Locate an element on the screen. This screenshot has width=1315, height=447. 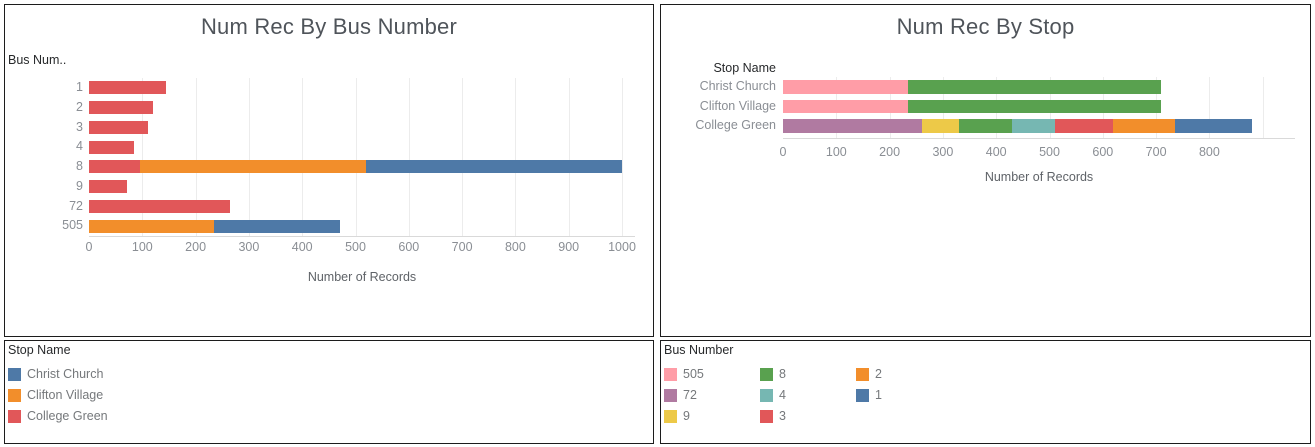
legend-item-4: 4 is located at coordinates (773, 395).